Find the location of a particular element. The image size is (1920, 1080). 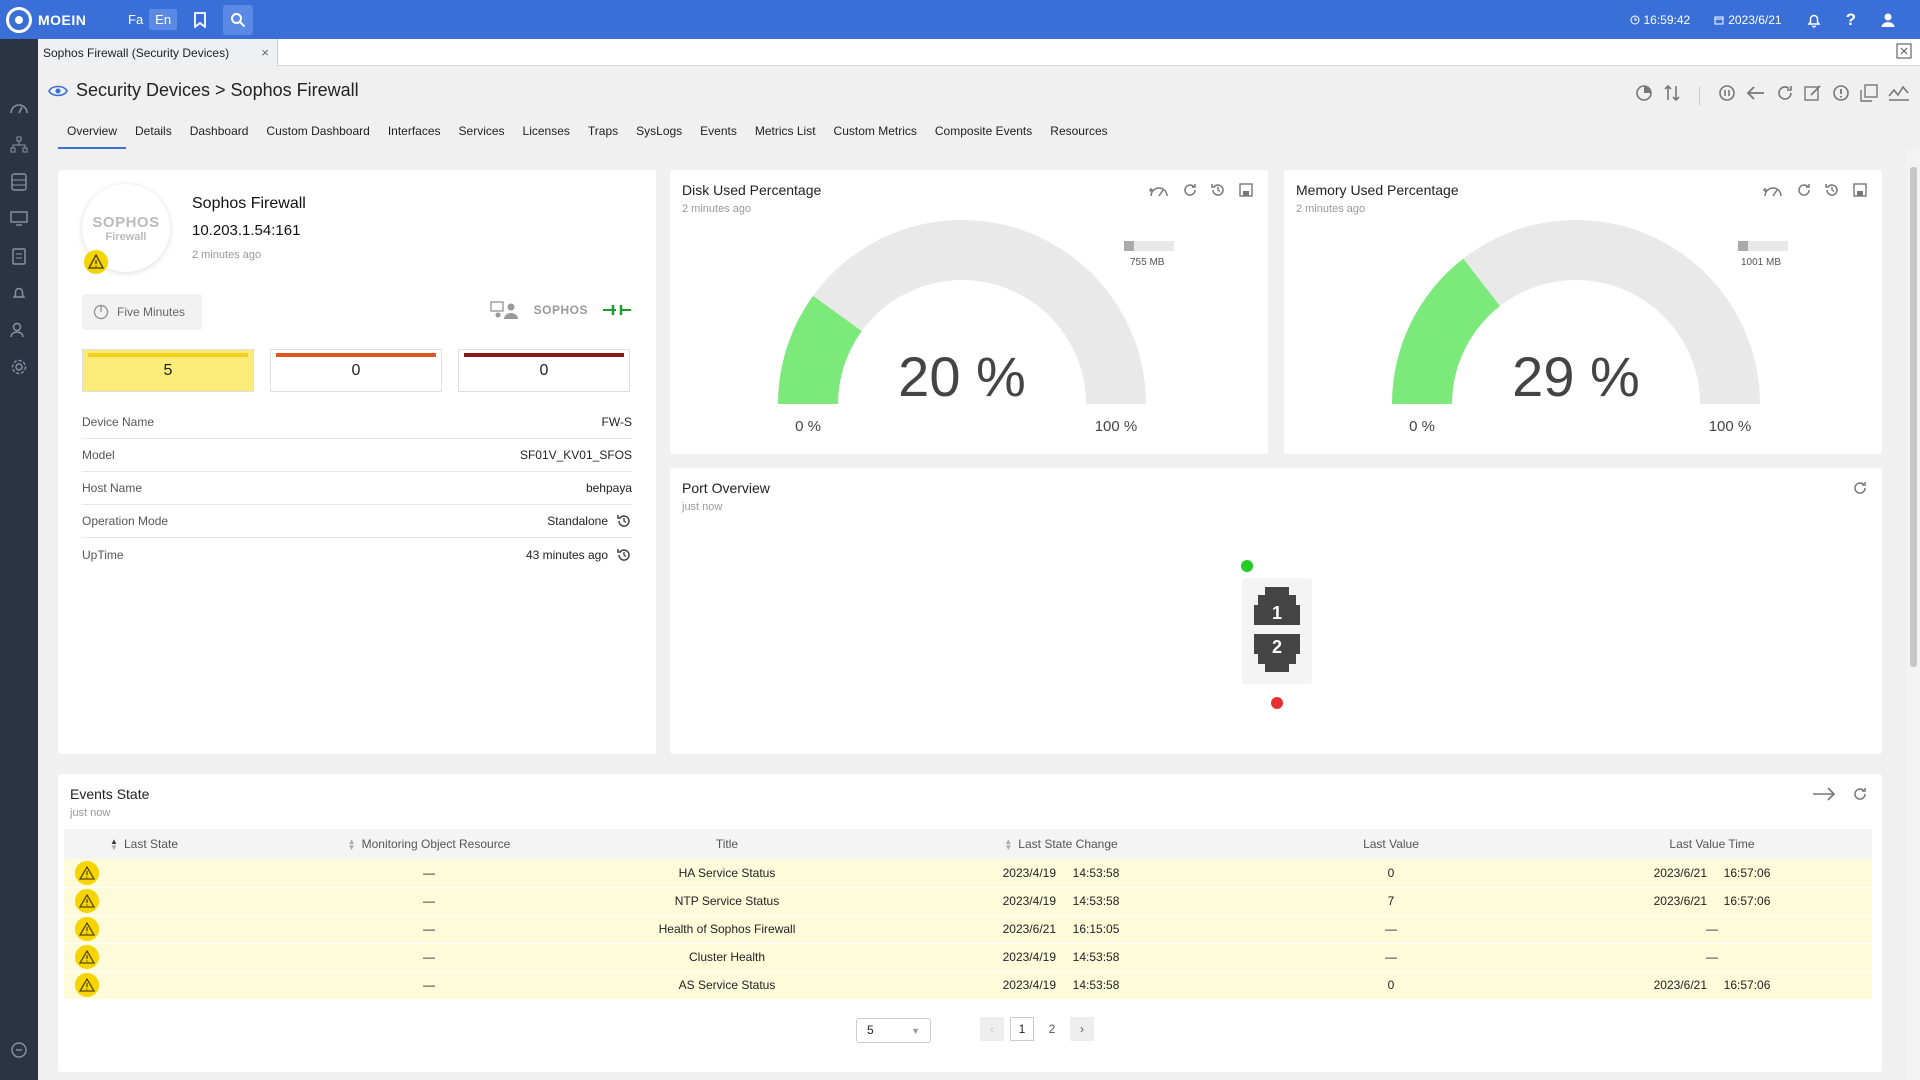

counter-warning: 5 is located at coordinates (168, 370).